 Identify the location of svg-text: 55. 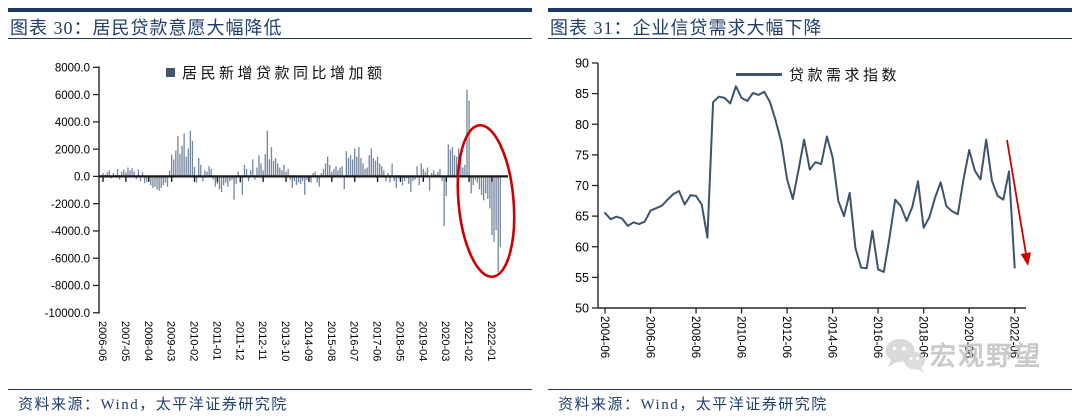
(582, 278).